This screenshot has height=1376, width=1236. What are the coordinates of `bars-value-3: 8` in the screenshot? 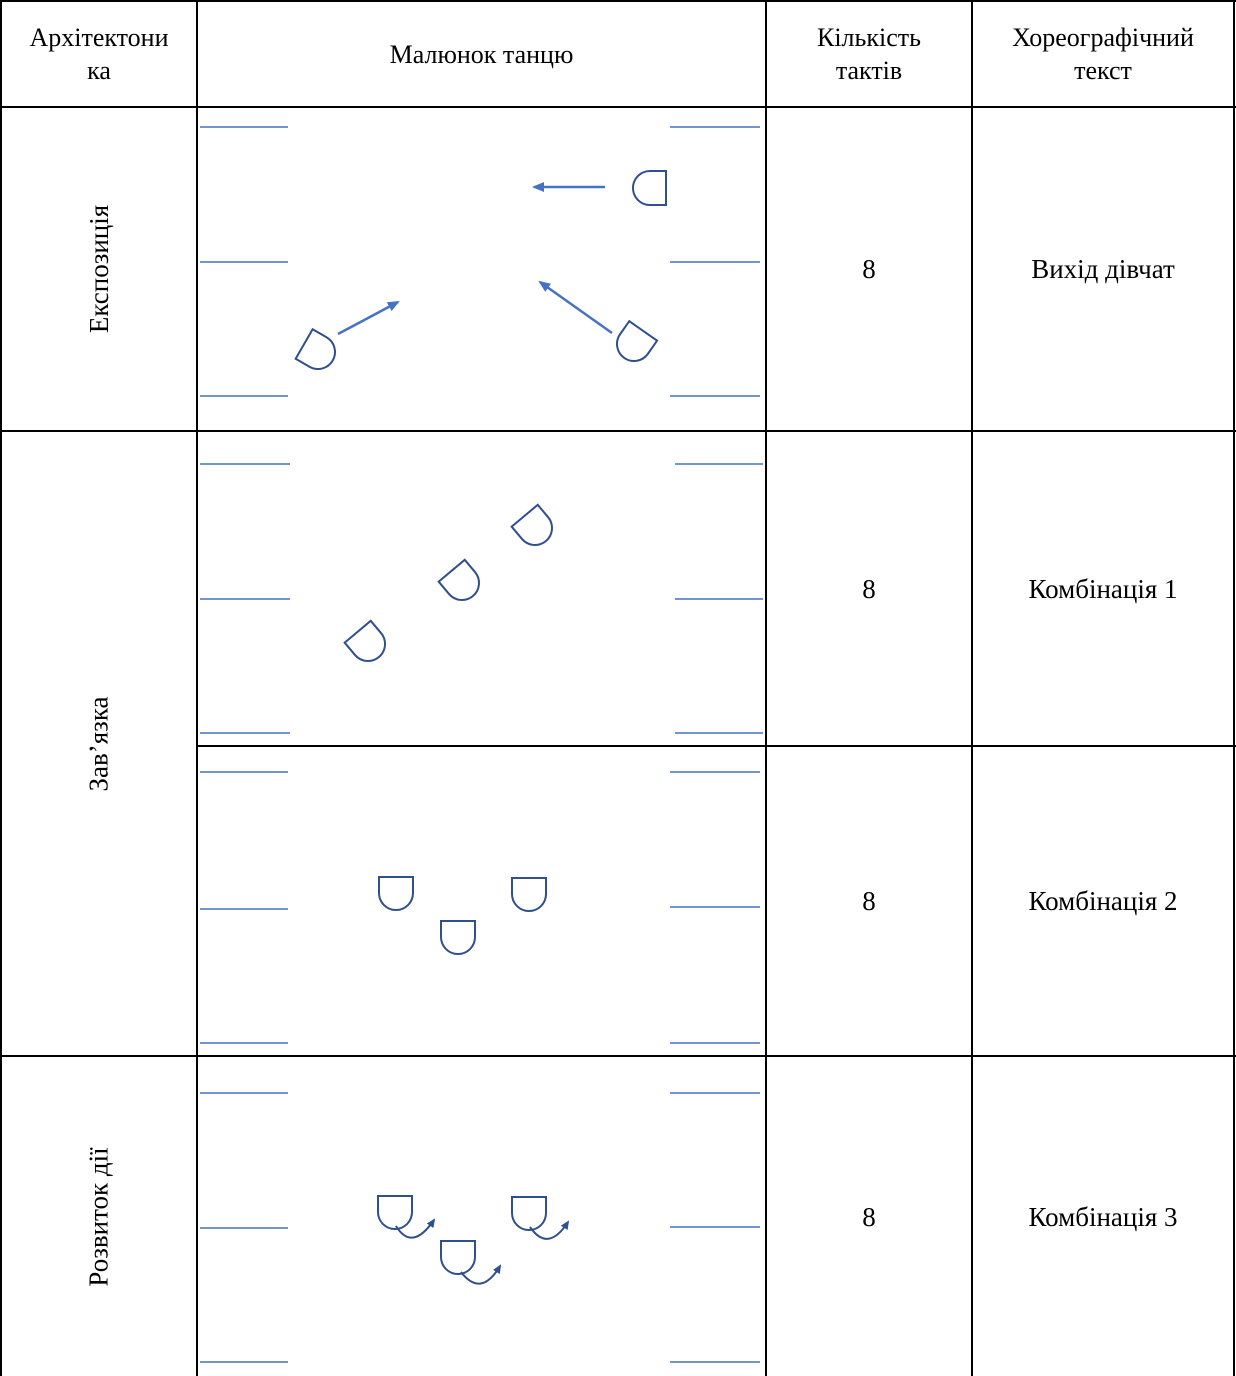 It's located at (869, 901).